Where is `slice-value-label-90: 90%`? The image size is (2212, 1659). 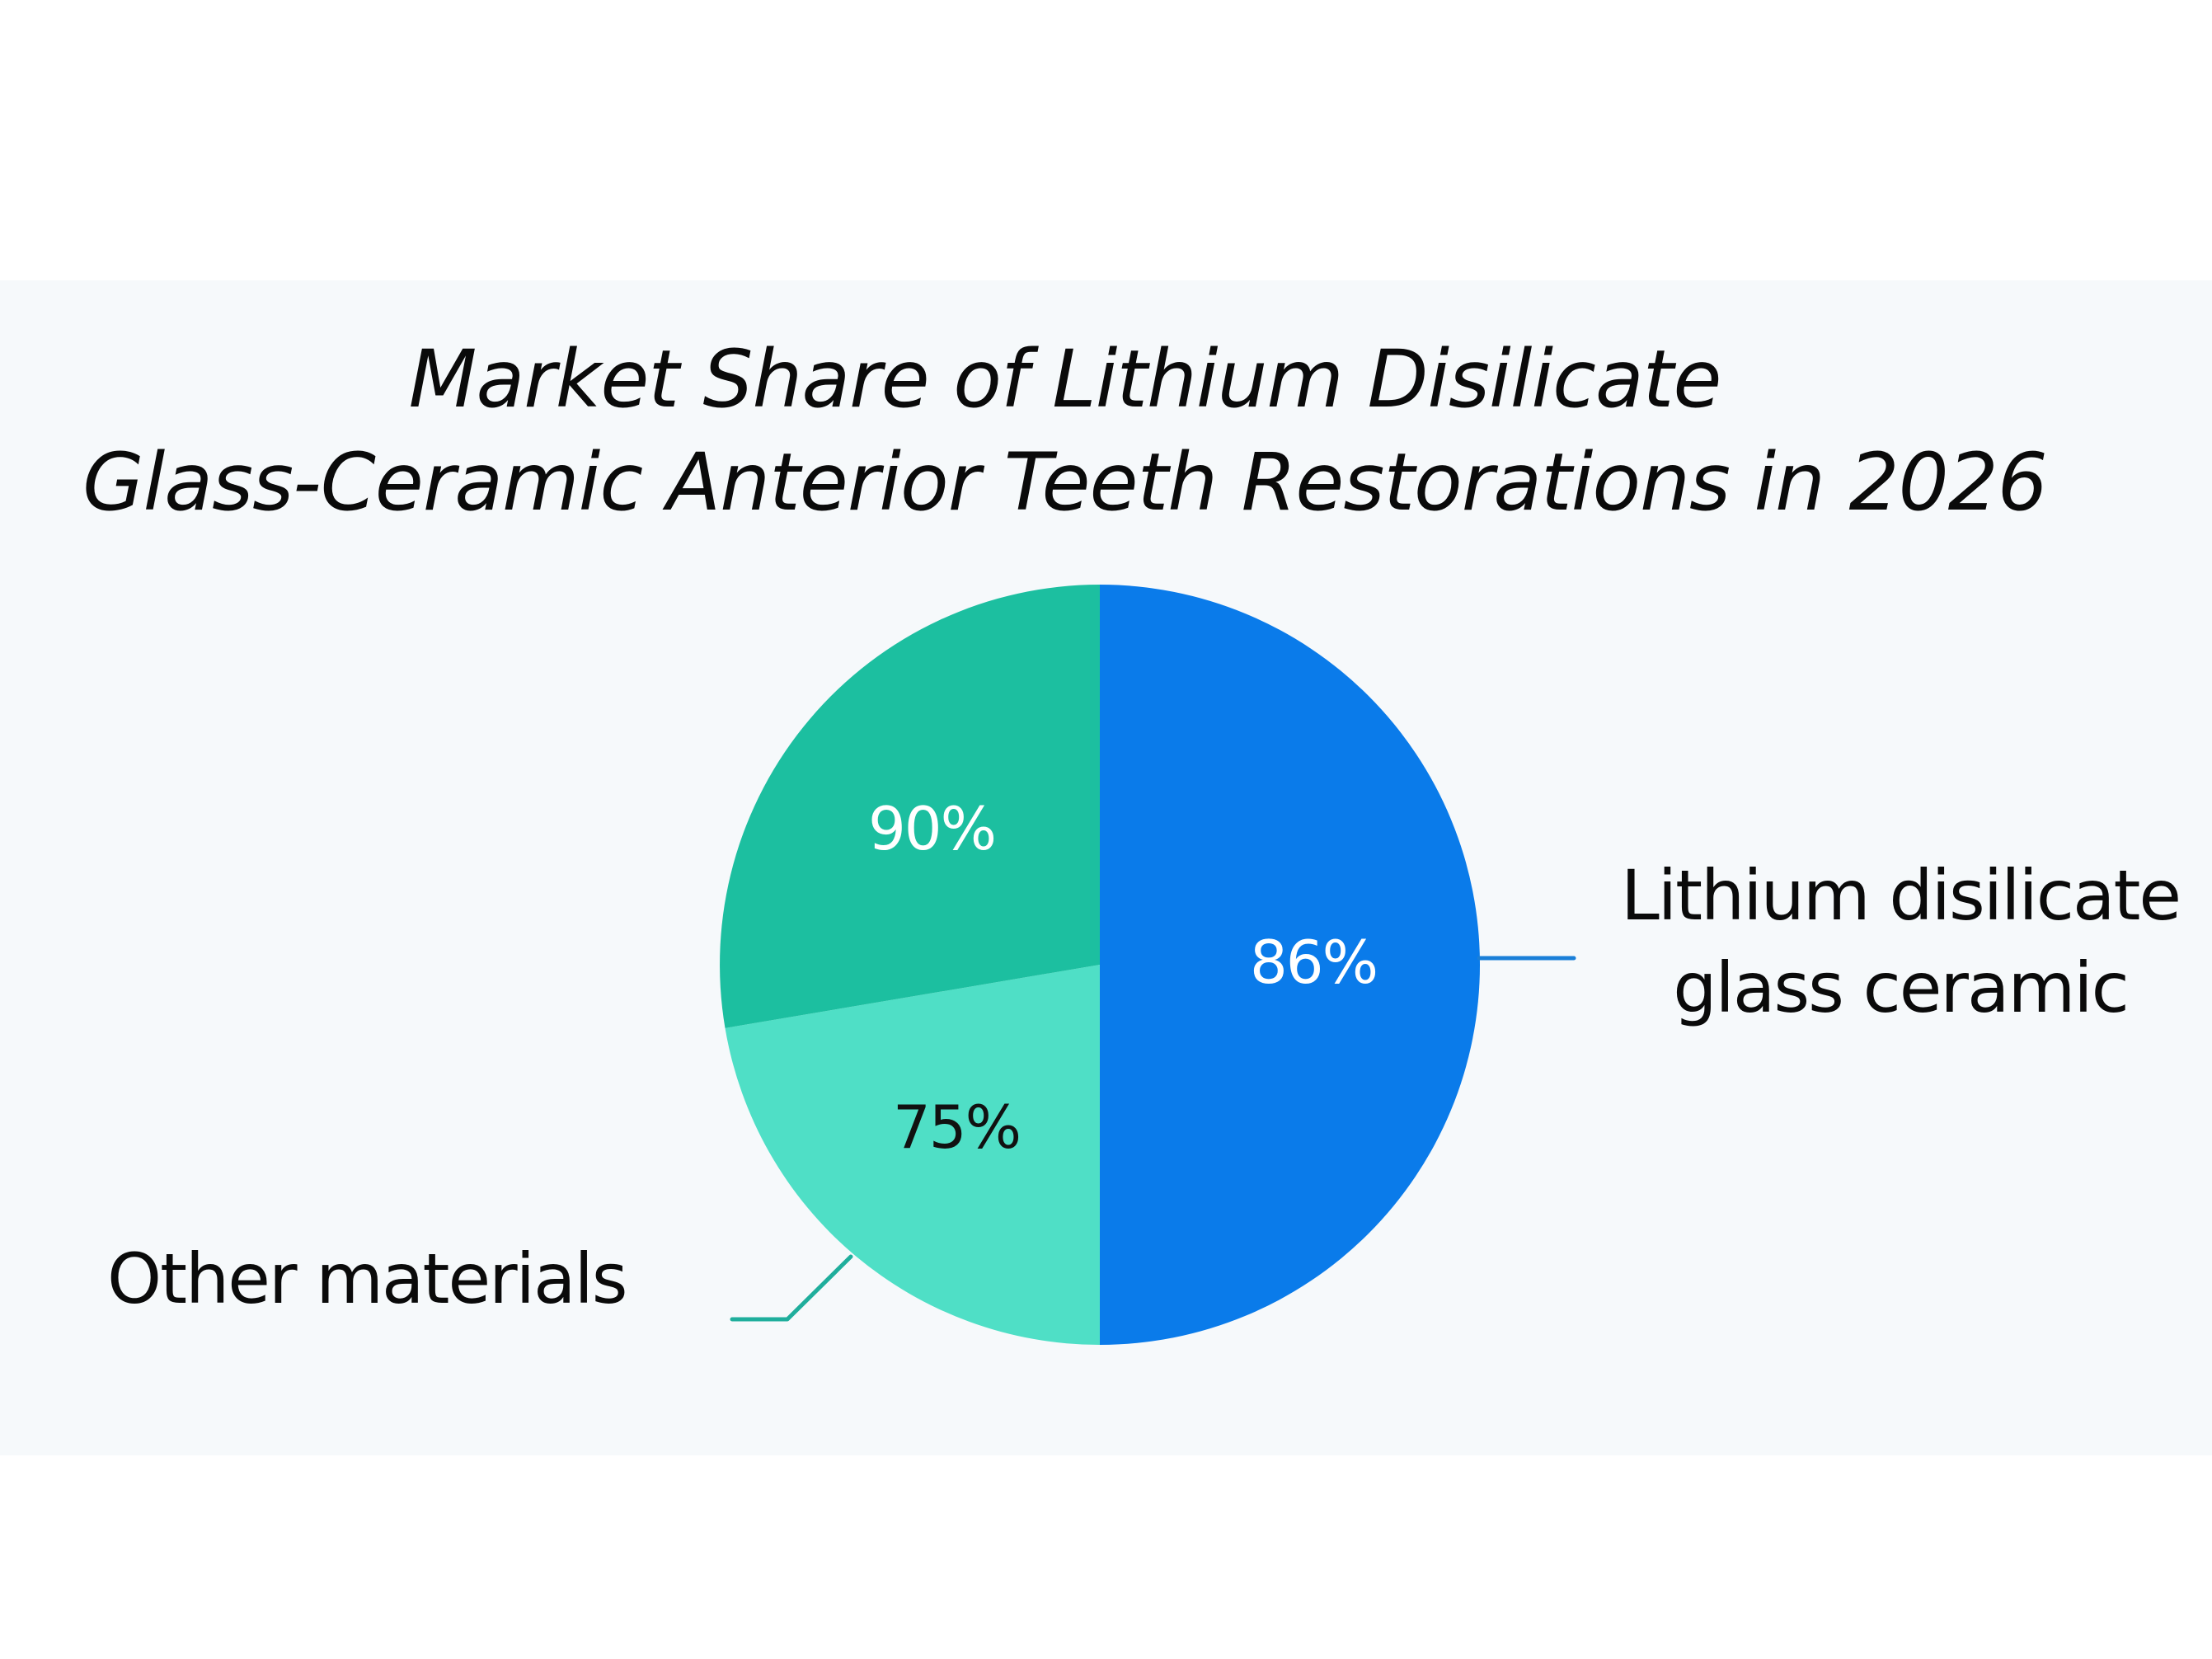 slice-value-label-90: 90% is located at coordinates (932, 828).